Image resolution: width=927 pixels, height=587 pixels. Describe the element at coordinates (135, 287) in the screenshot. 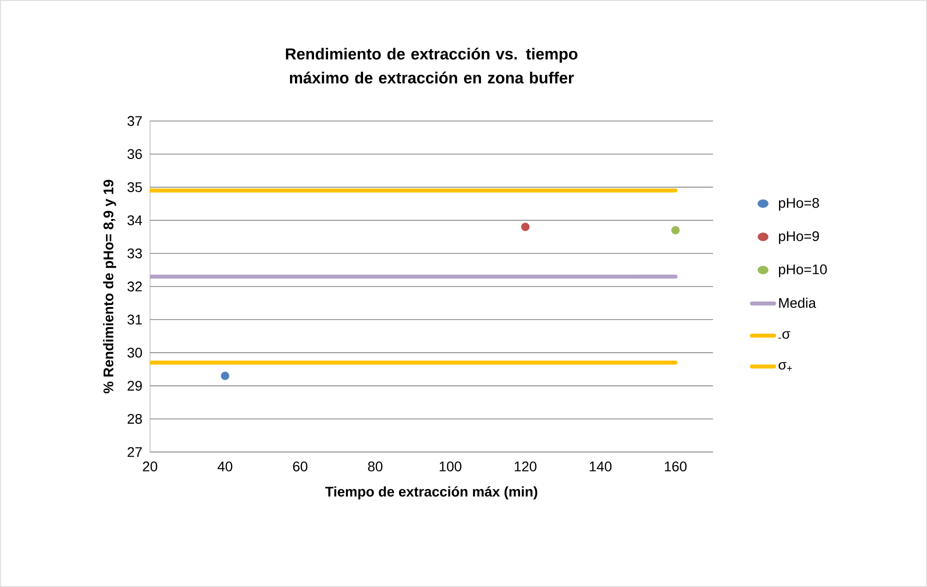

I see `y-tick-label: 32` at that location.